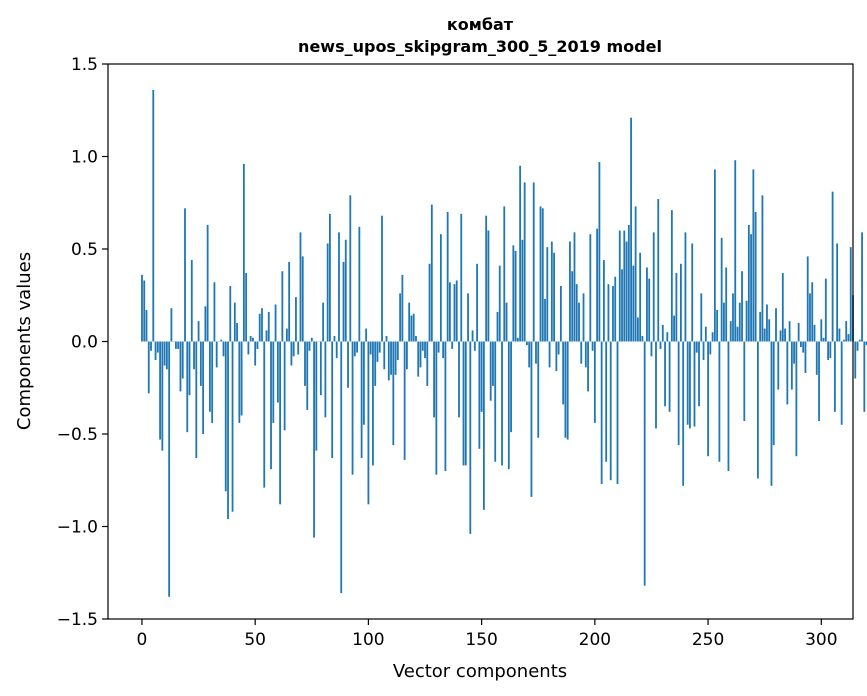  Describe the element at coordinates (481, 640) in the screenshot. I see `x-tick-label: 150` at that location.